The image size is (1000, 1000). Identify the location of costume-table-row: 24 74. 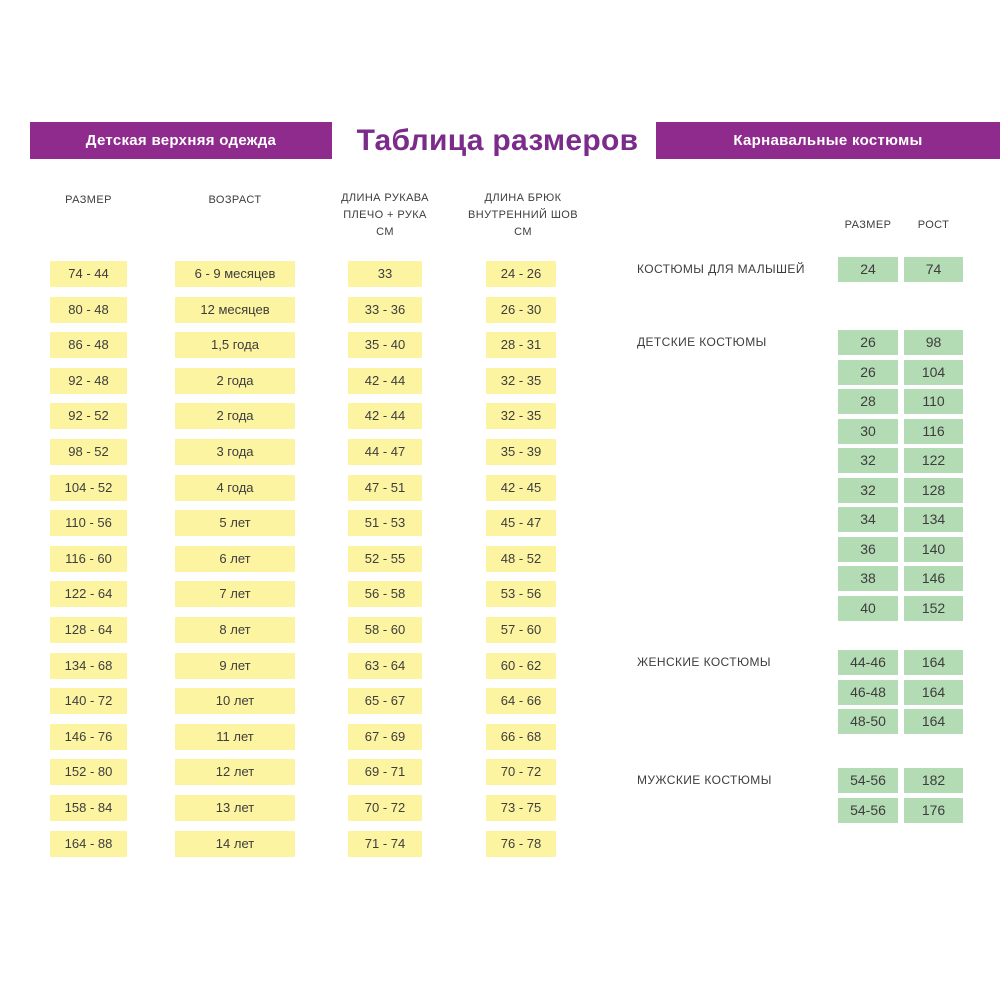
(800, 269).